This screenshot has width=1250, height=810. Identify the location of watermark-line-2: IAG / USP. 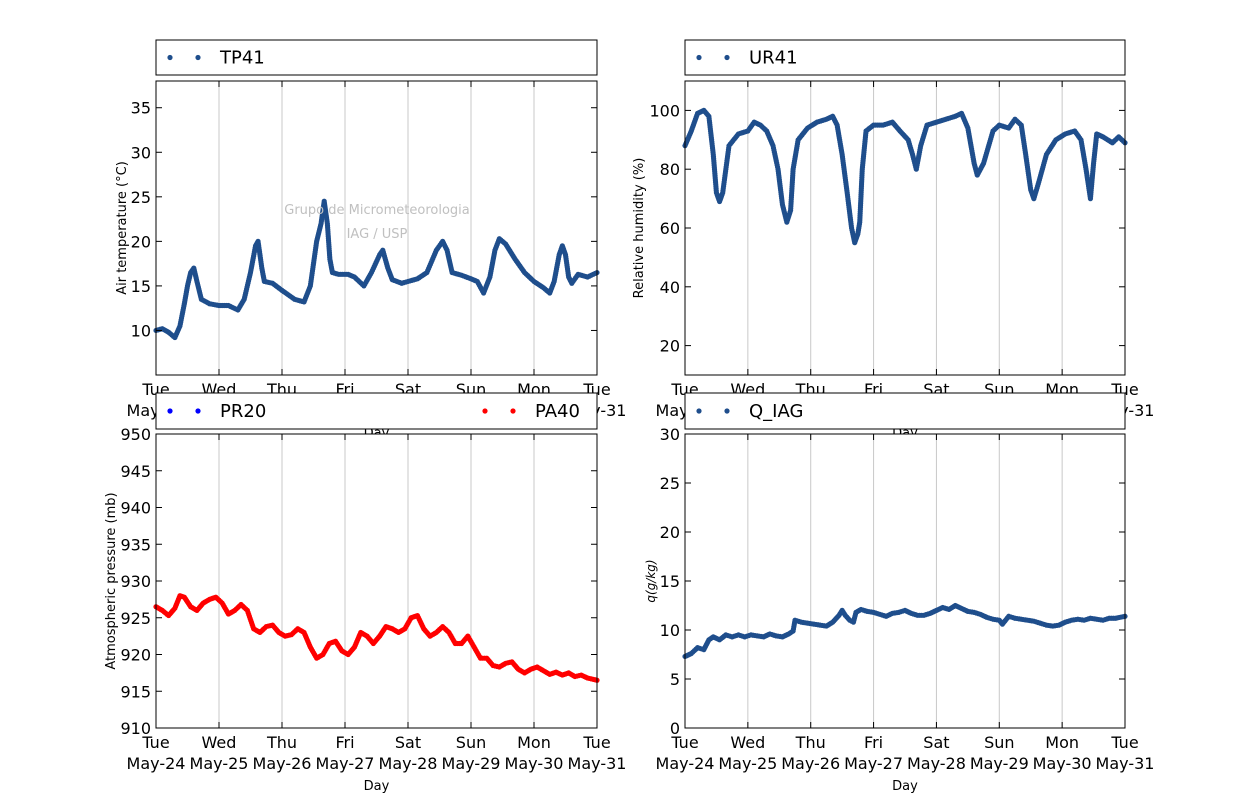
(377, 234).